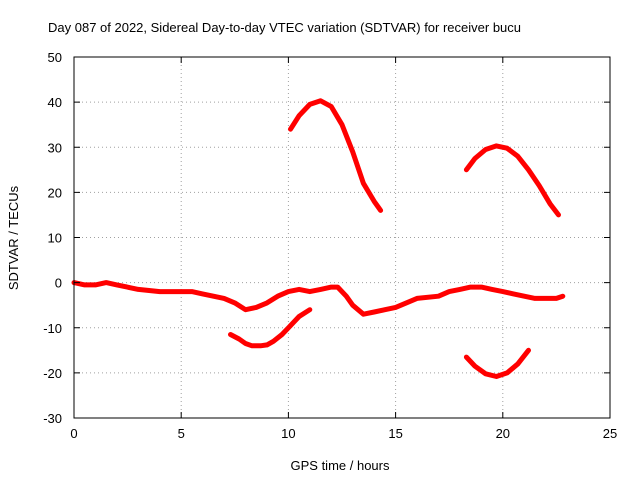  I want to click on x-tick-label: 25, so click(610, 433).